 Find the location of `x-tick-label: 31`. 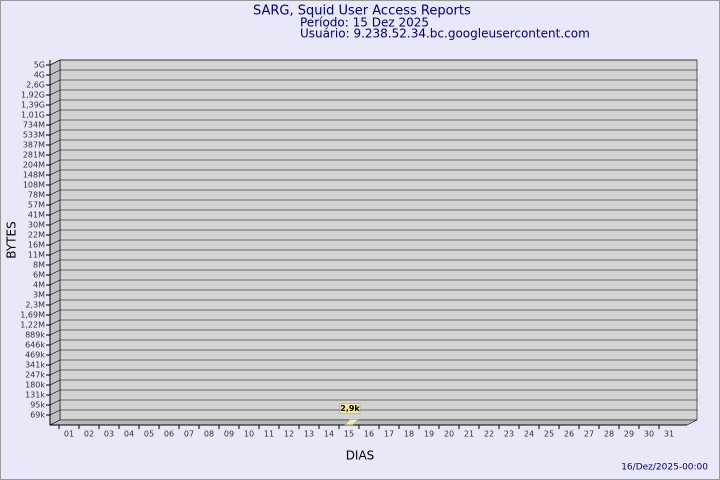

x-tick-label: 31 is located at coordinates (669, 434).